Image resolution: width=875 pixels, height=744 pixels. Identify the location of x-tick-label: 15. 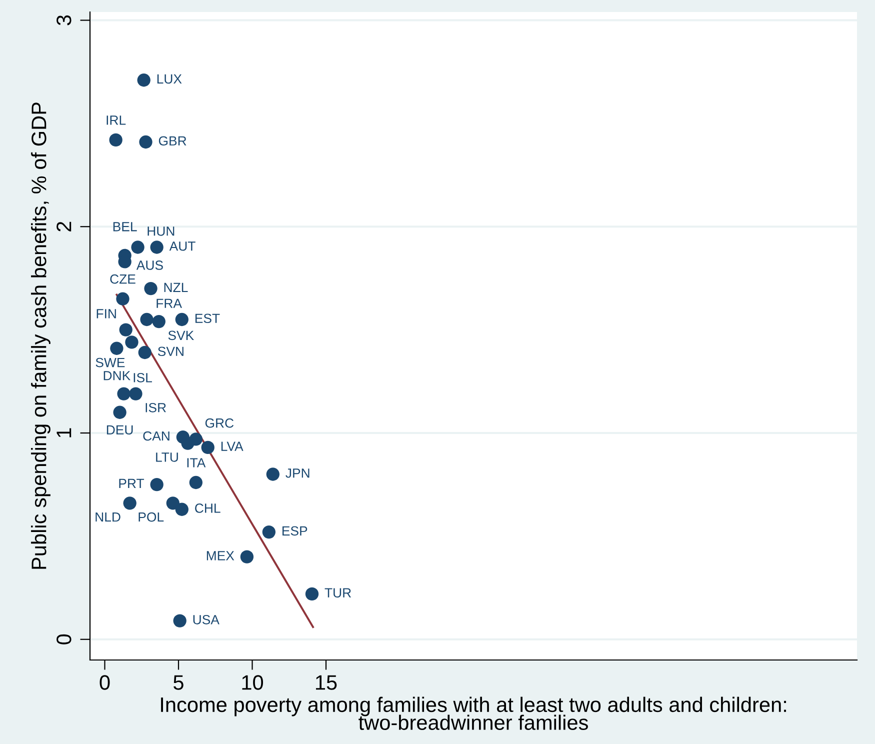
(326, 682).